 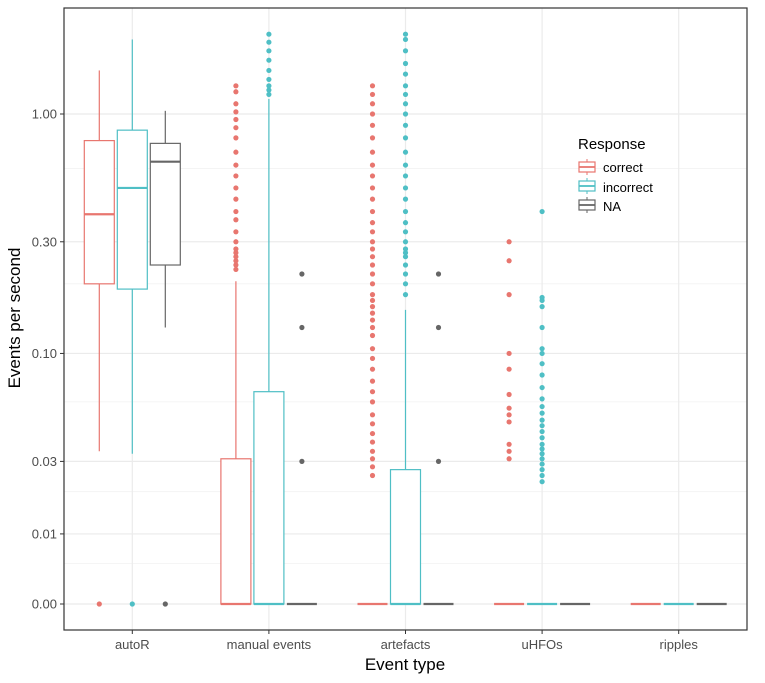 I want to click on legend-keys, so click(x=587, y=186).